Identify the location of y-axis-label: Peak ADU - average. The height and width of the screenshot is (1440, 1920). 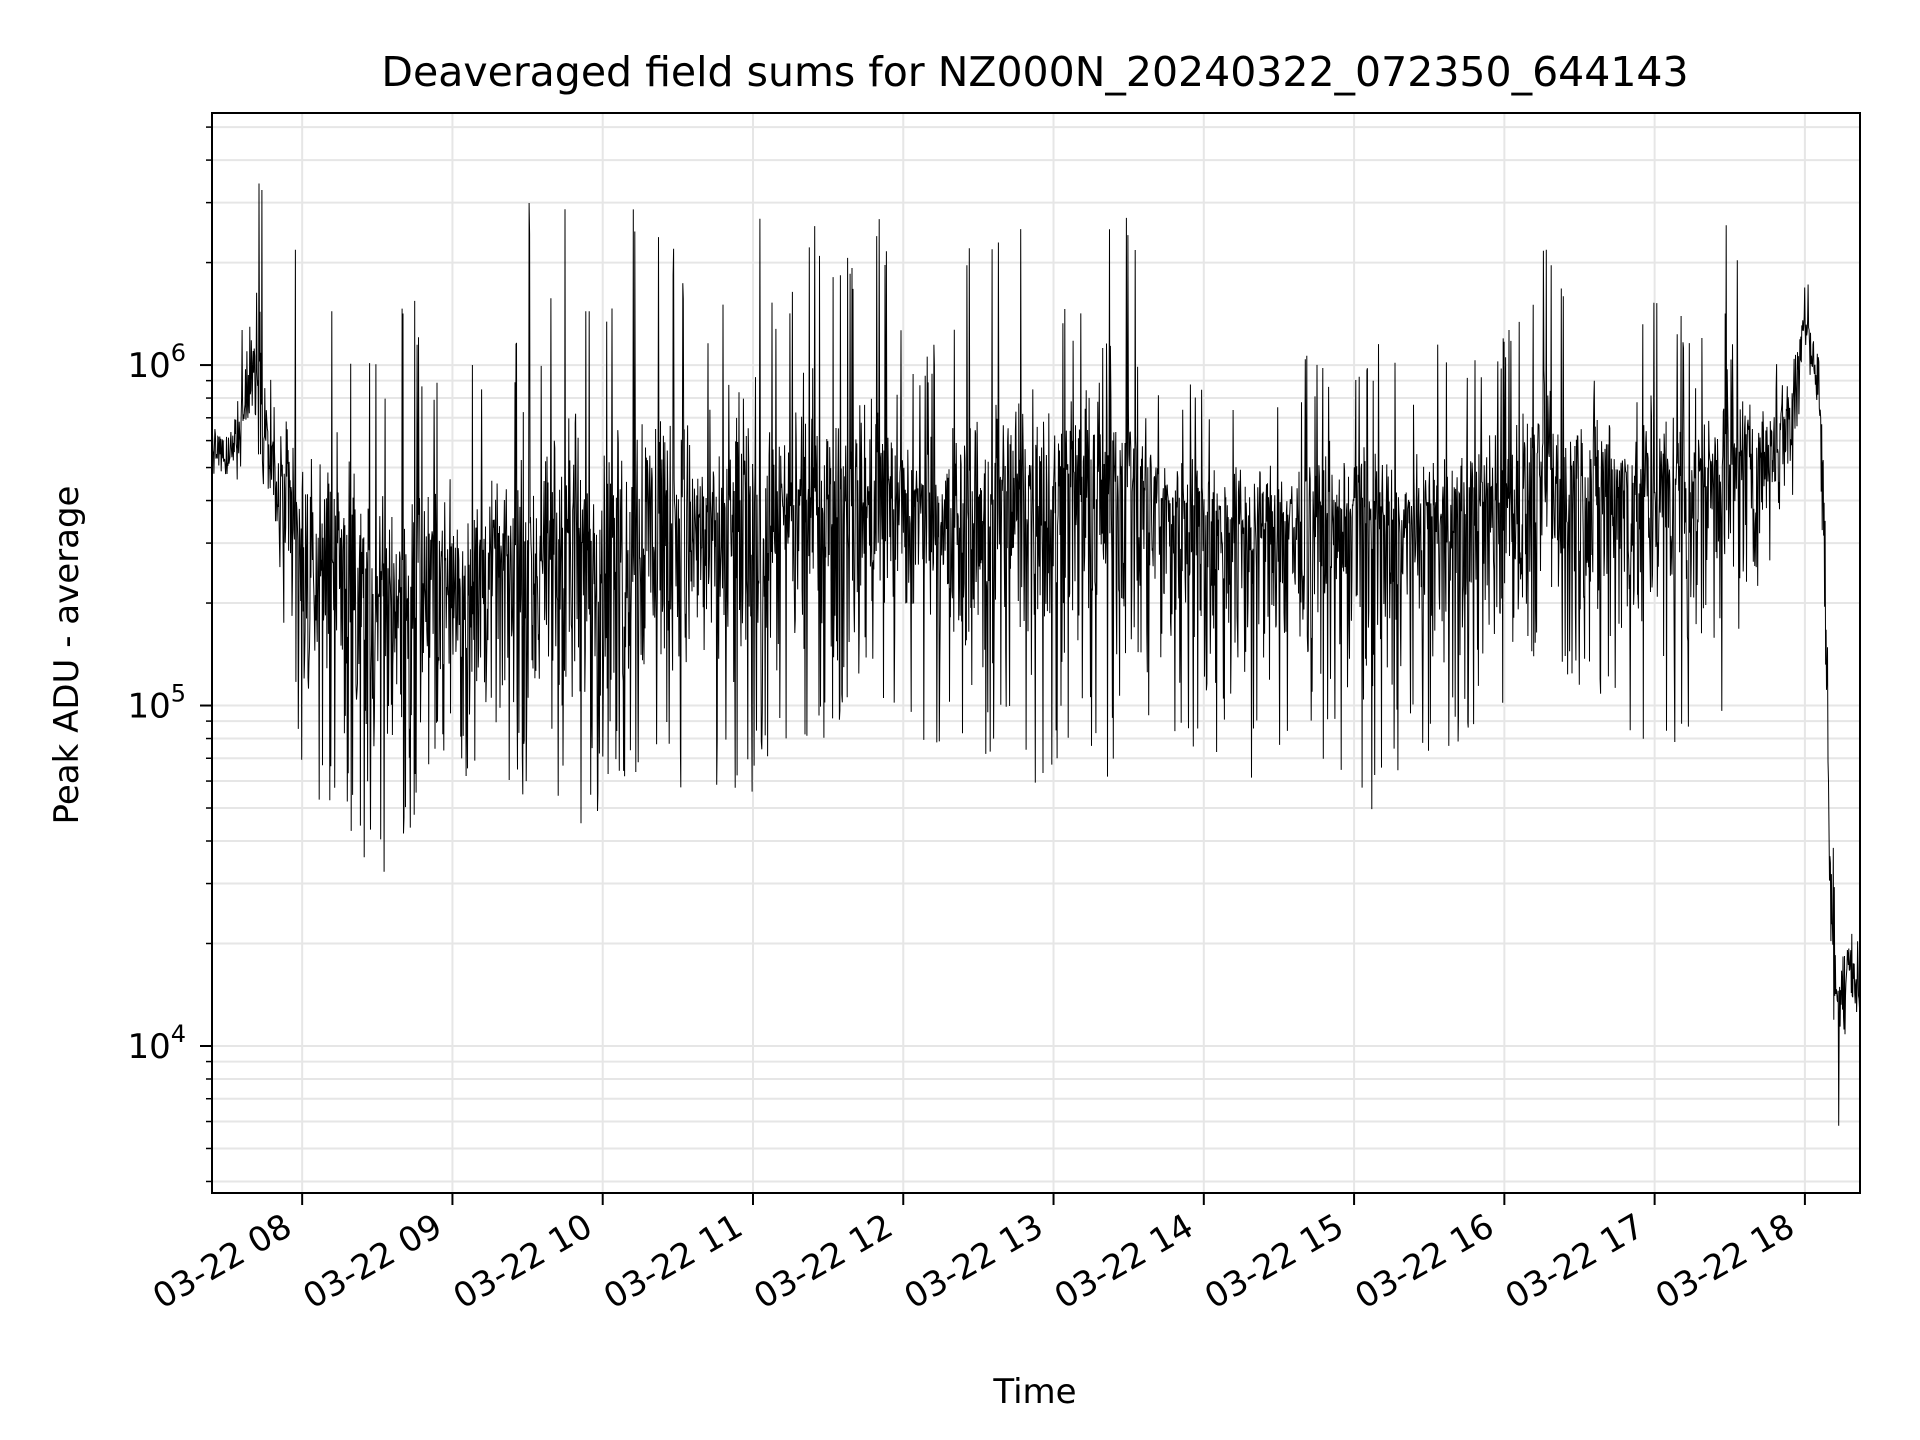
(67, 655).